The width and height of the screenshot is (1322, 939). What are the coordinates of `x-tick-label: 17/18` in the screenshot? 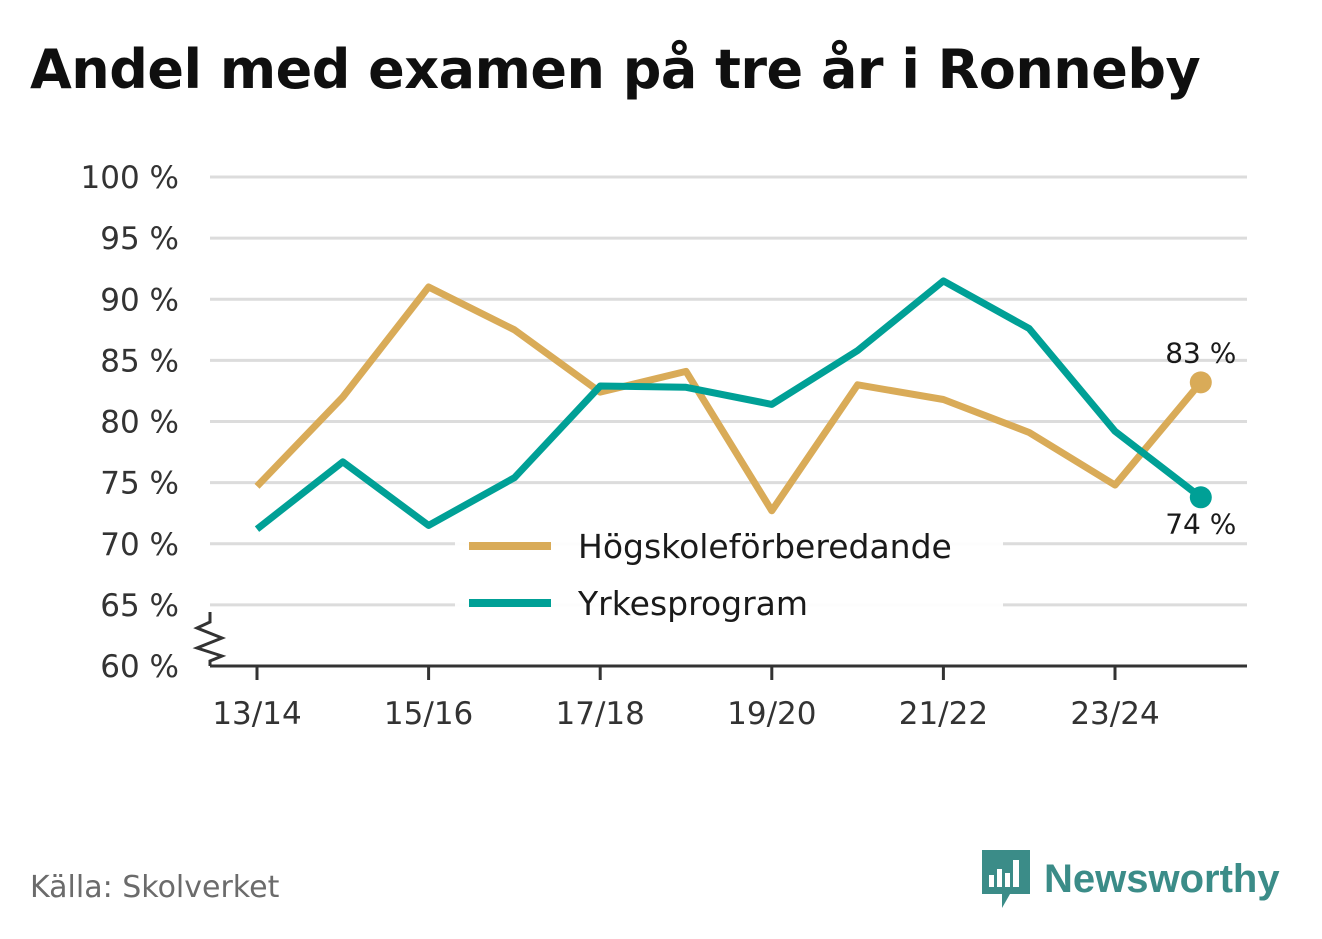 It's located at (600, 714).